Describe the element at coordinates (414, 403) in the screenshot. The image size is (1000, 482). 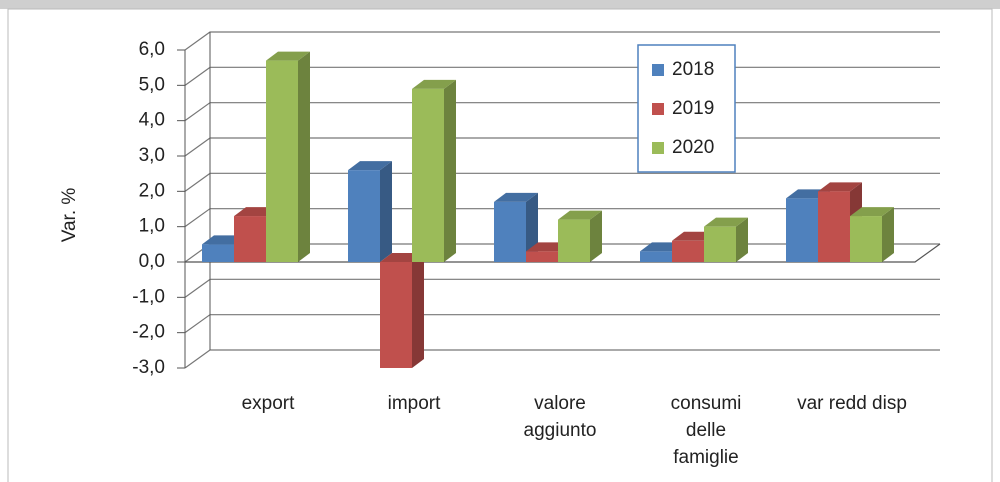
I see `x-tick-label: import` at that location.